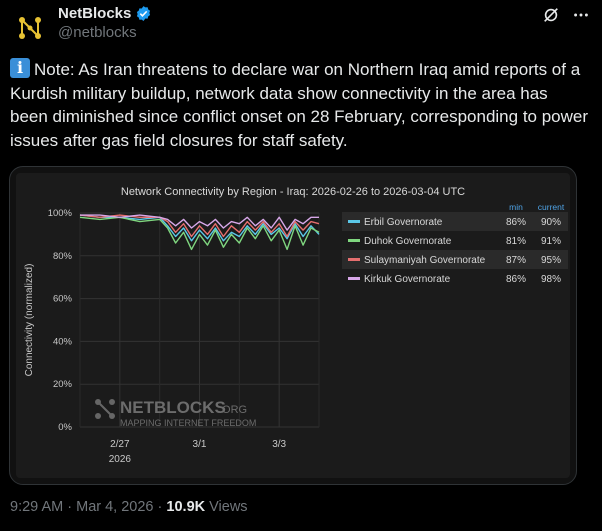 This screenshot has width=602, height=531. I want to click on tweet-metadata: 9:29 AM · Mar 4, 2026 · 10.9K Views, so click(129, 507).